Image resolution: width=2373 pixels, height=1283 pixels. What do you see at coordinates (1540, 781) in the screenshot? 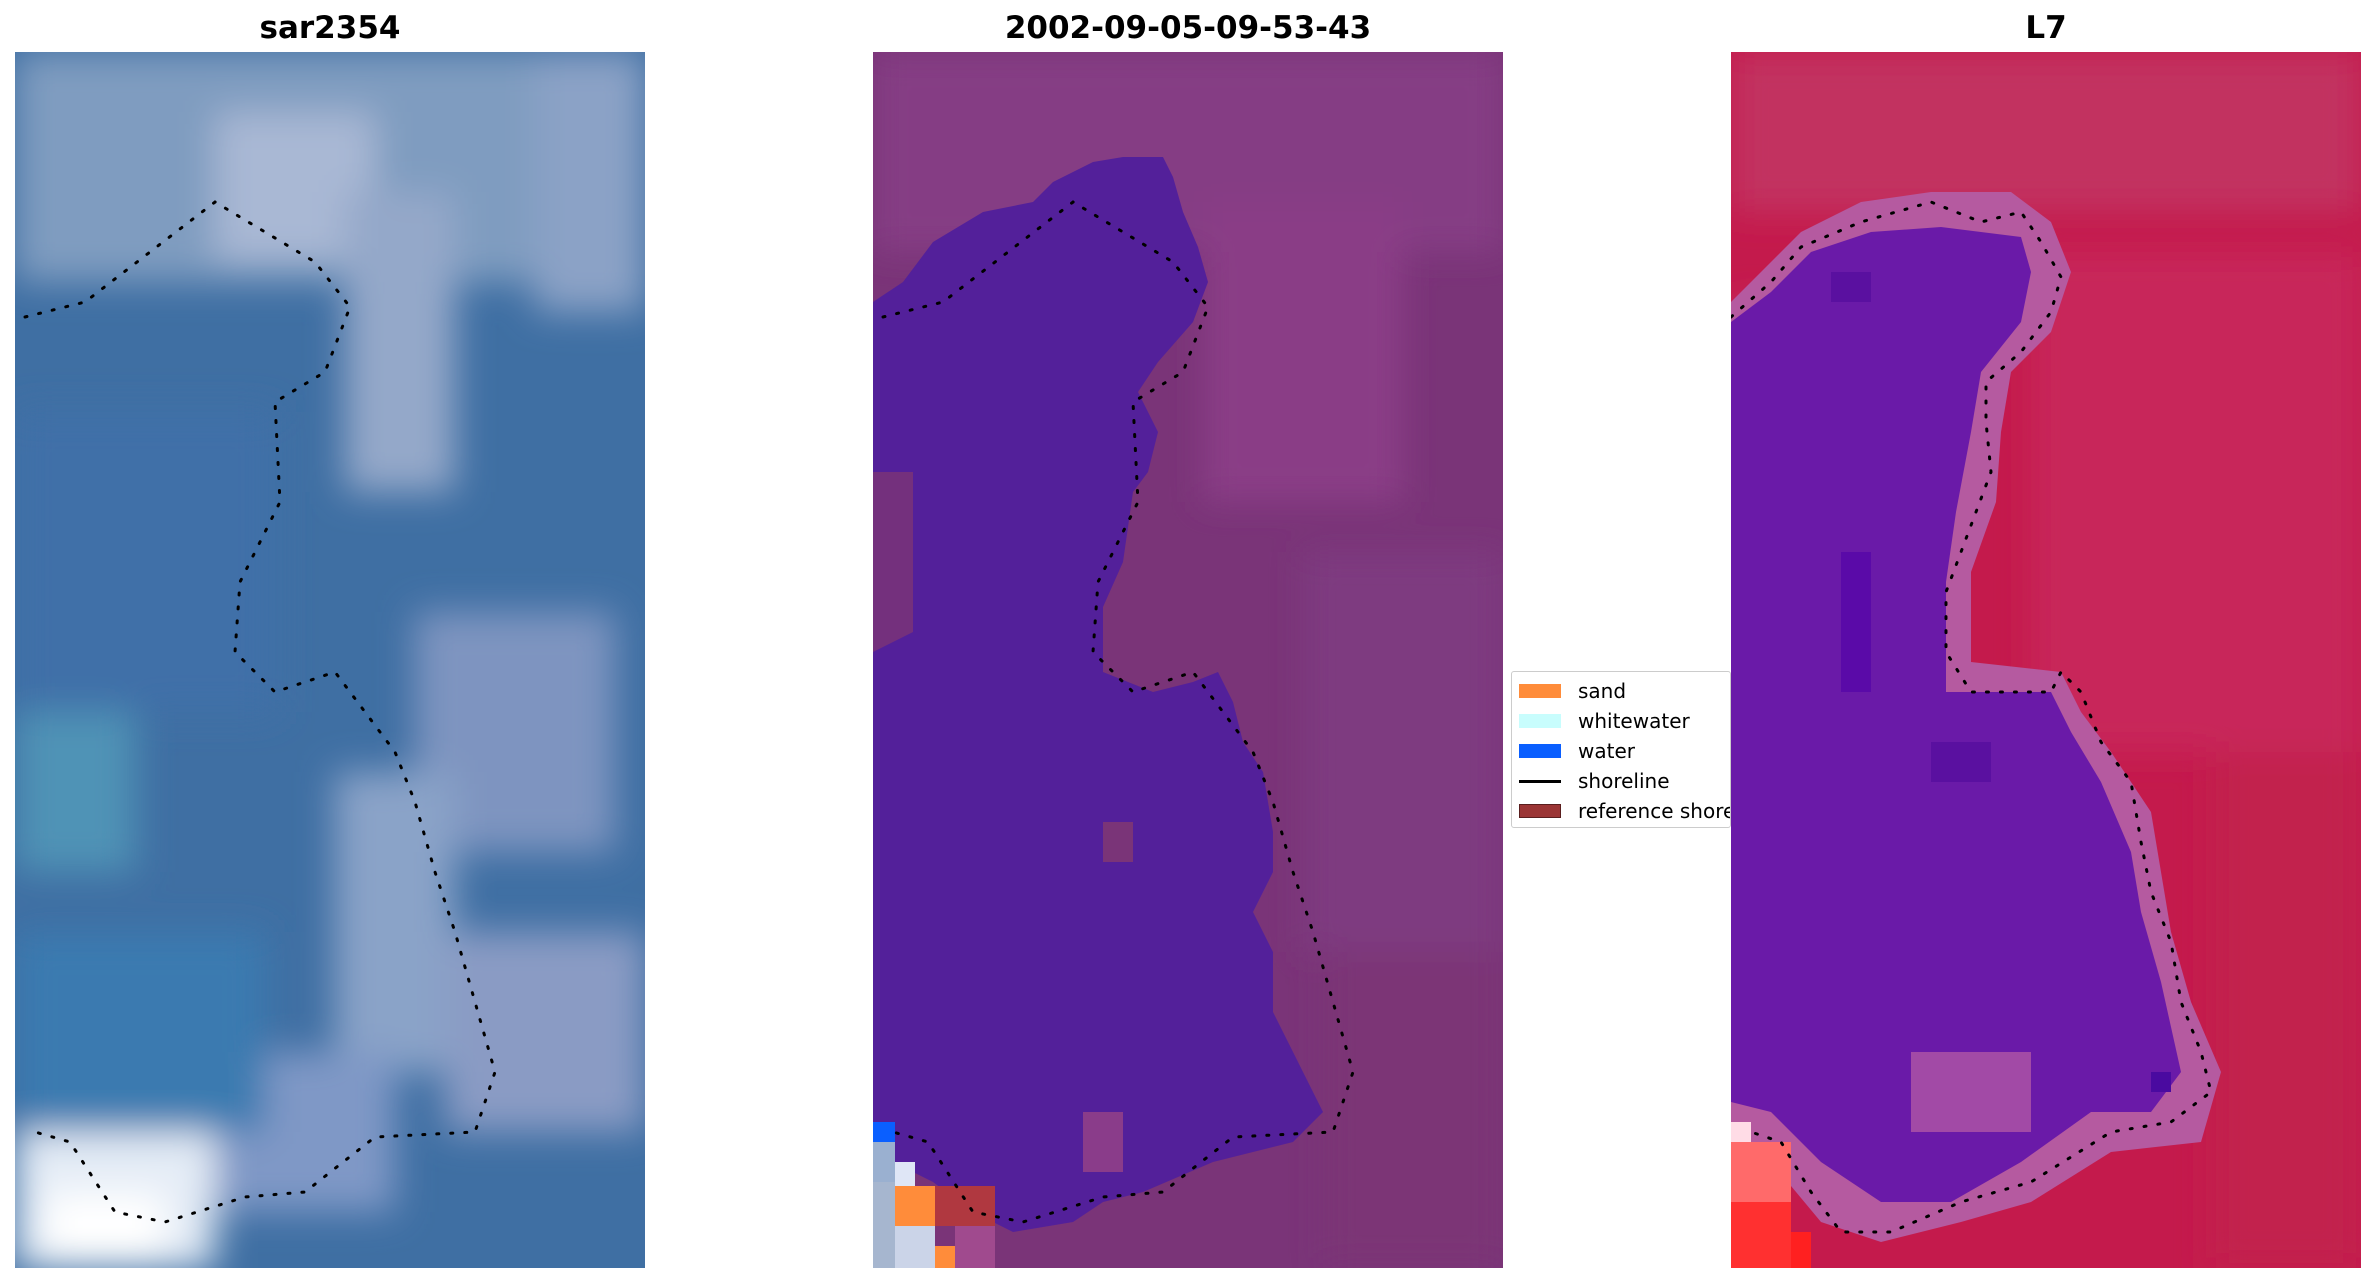
I see `legend-swatch-shoreline` at bounding box center [1540, 781].